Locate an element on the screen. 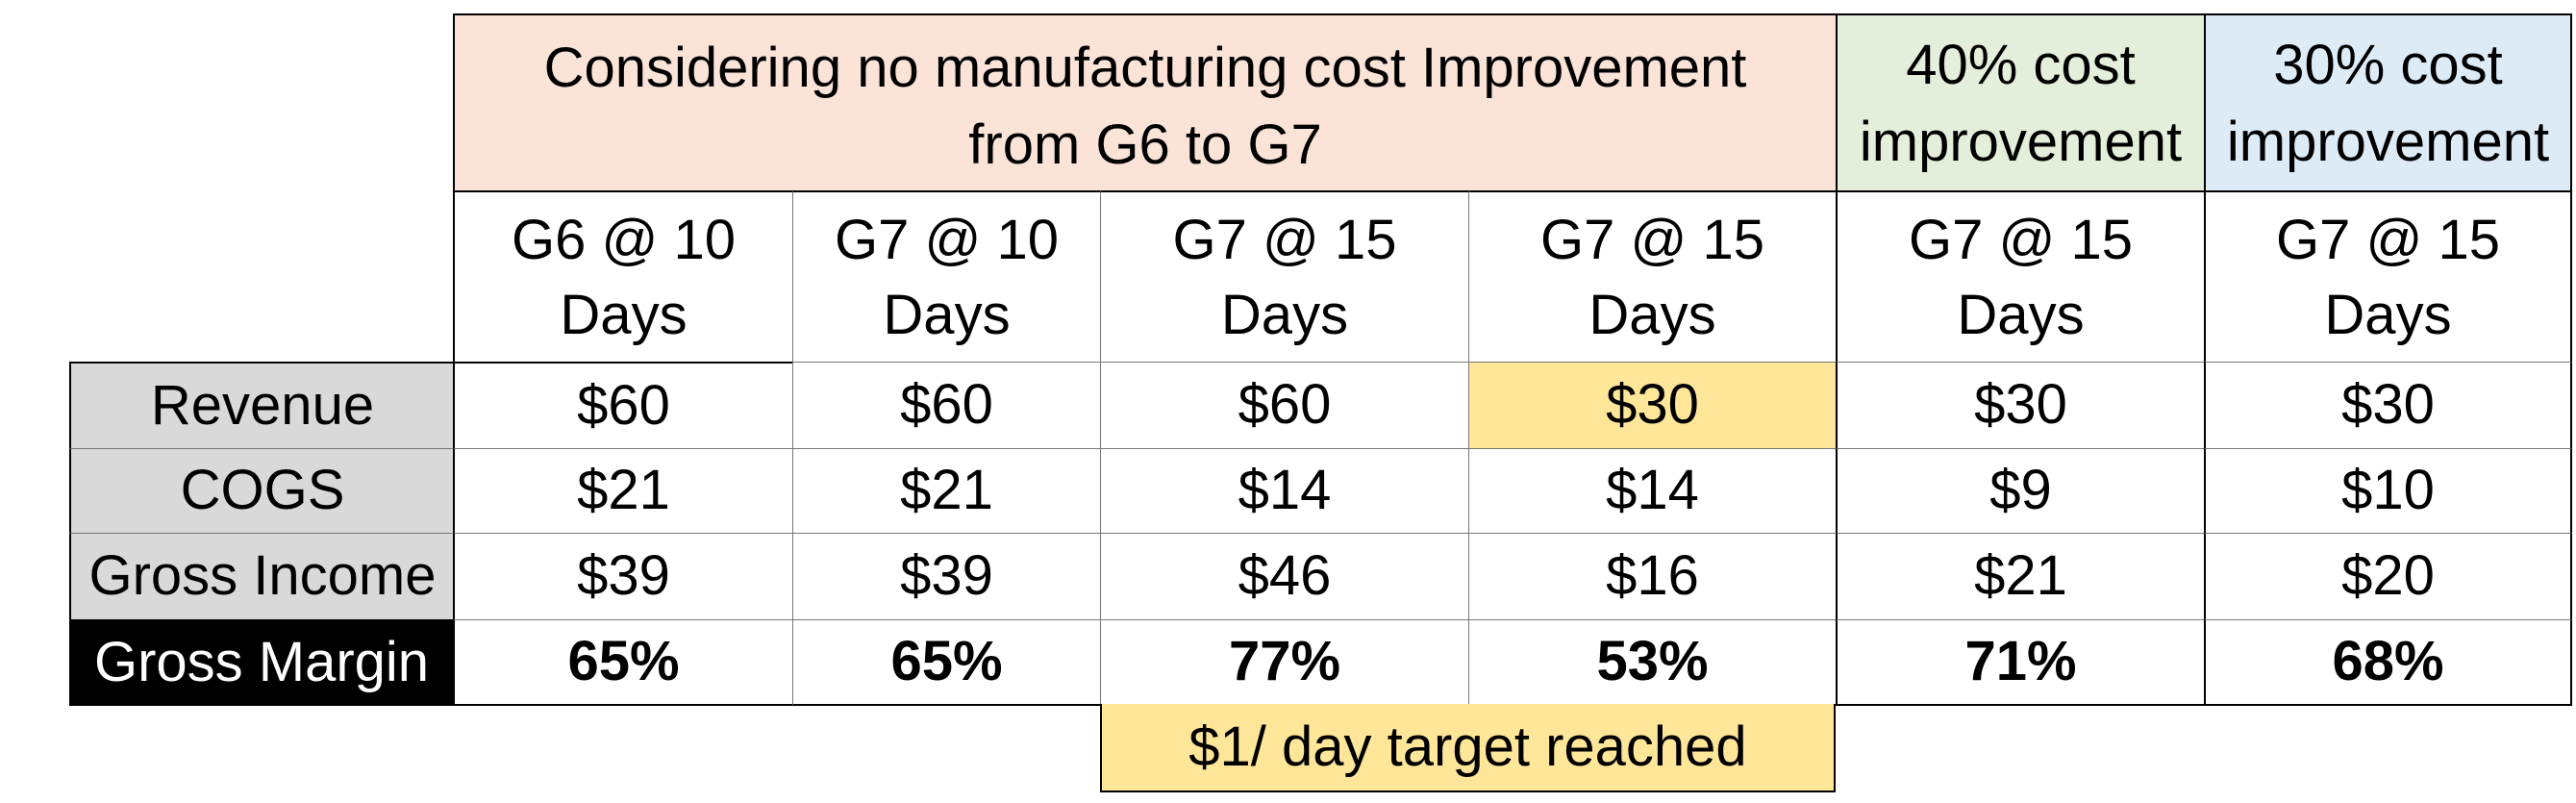 The height and width of the screenshot is (803, 2576). row-label-cogs: COGS is located at coordinates (261, 490).